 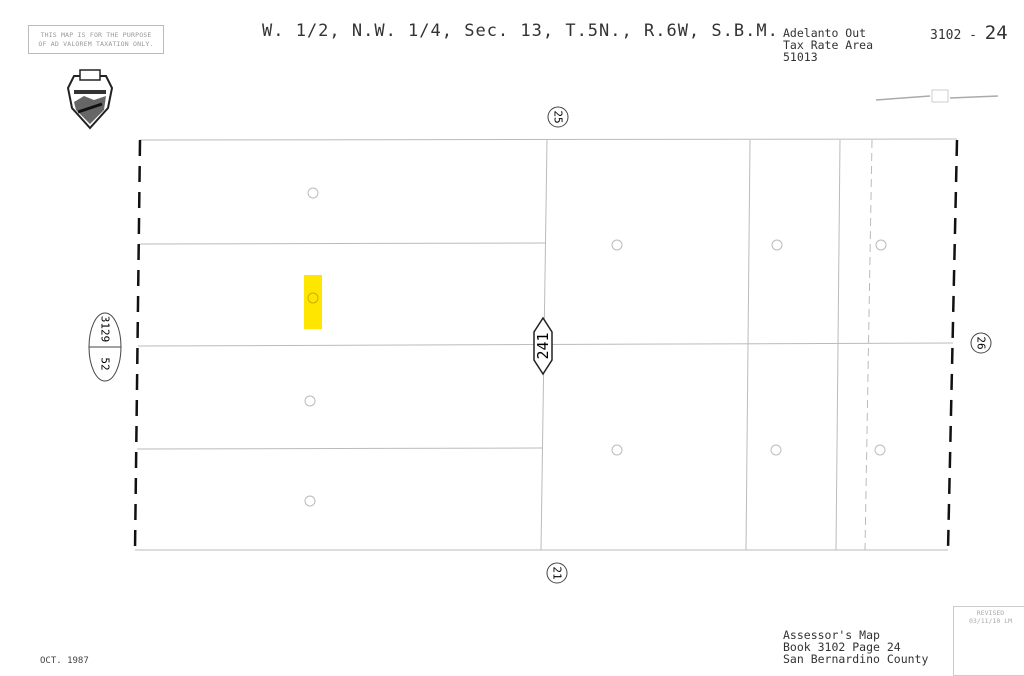 I want to click on adjacent-map-label: 21, so click(x=557, y=572).